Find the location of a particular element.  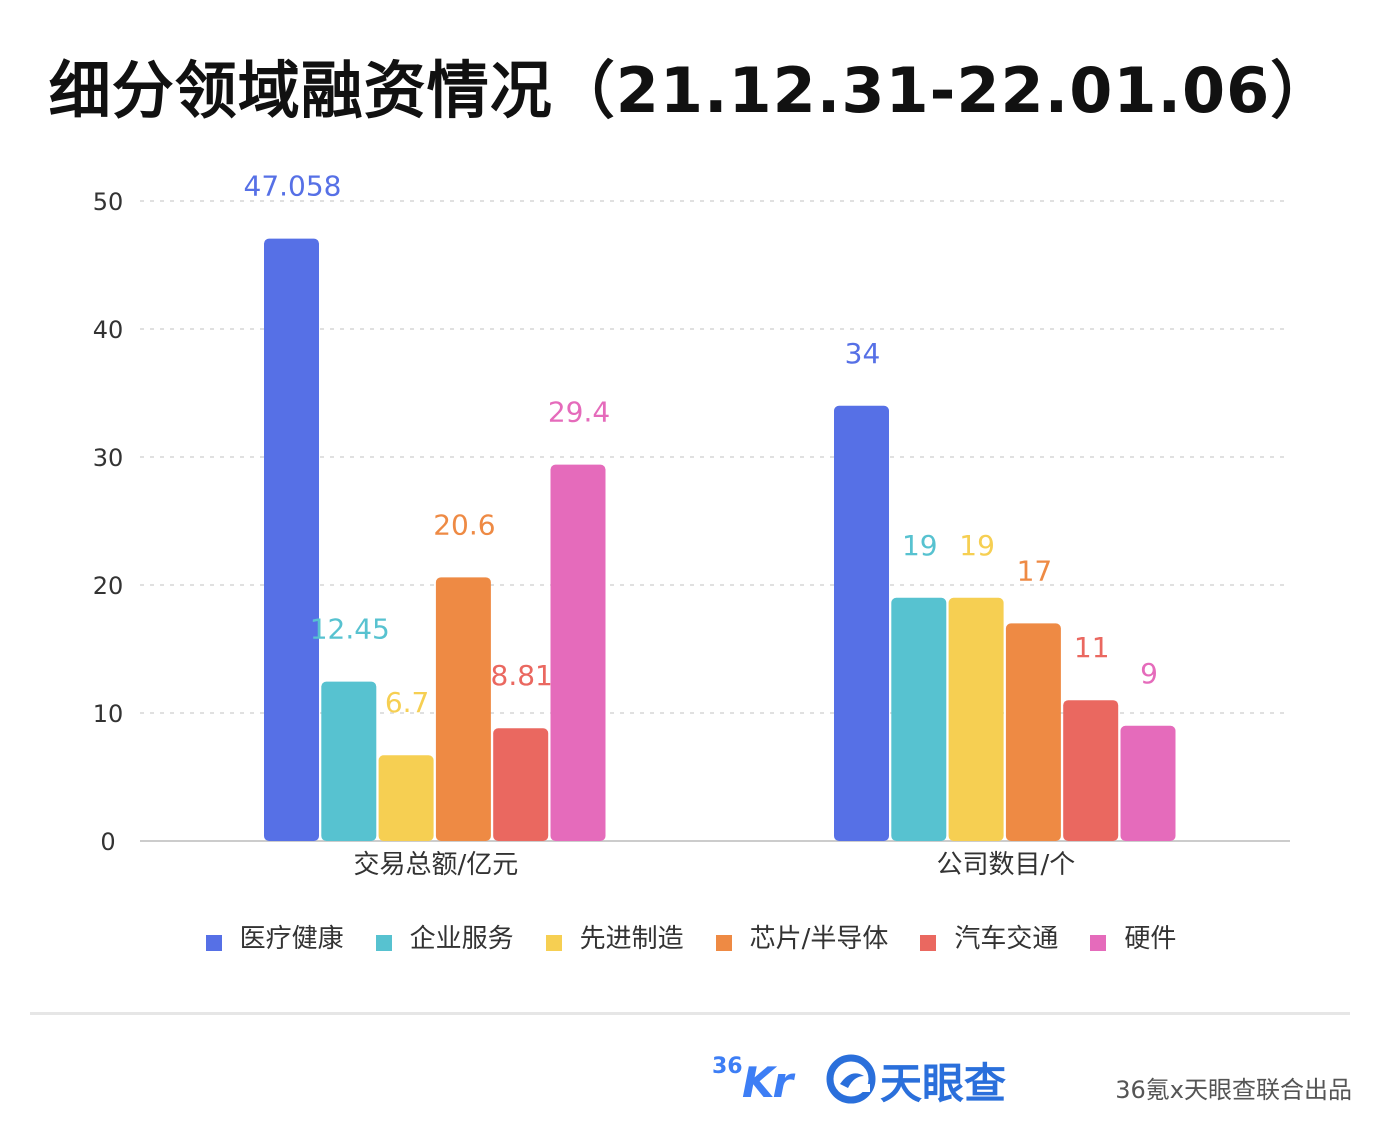

y-tick-label: 20 is located at coordinates (108, 586).